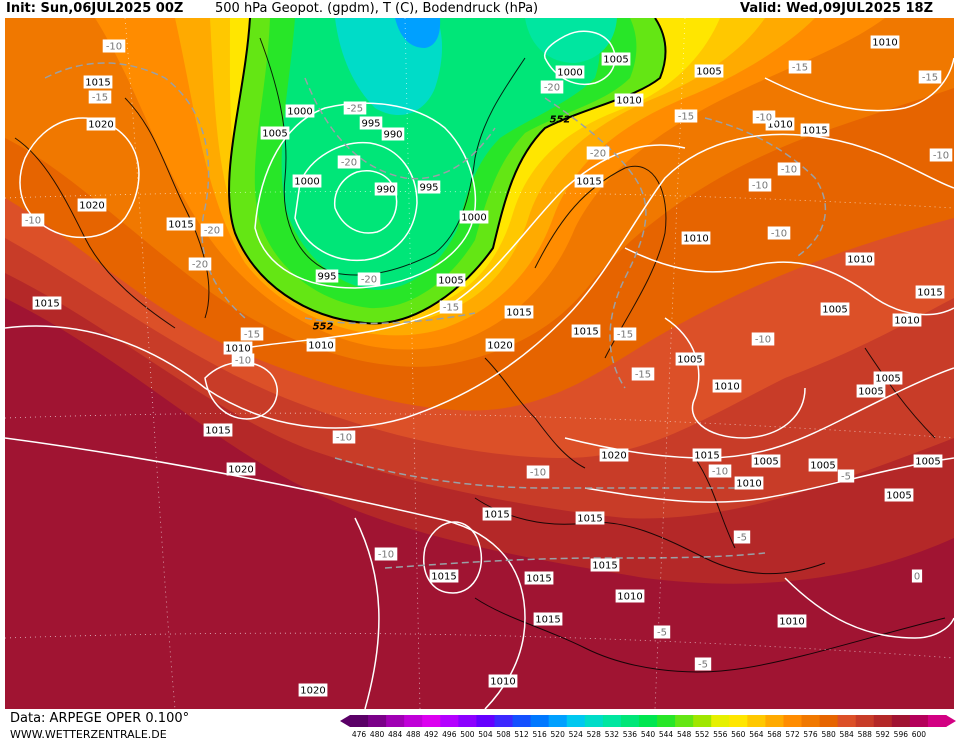  Describe the element at coordinates (648, 734) in the screenshot. I see `legend-tick-label: 540` at that location.